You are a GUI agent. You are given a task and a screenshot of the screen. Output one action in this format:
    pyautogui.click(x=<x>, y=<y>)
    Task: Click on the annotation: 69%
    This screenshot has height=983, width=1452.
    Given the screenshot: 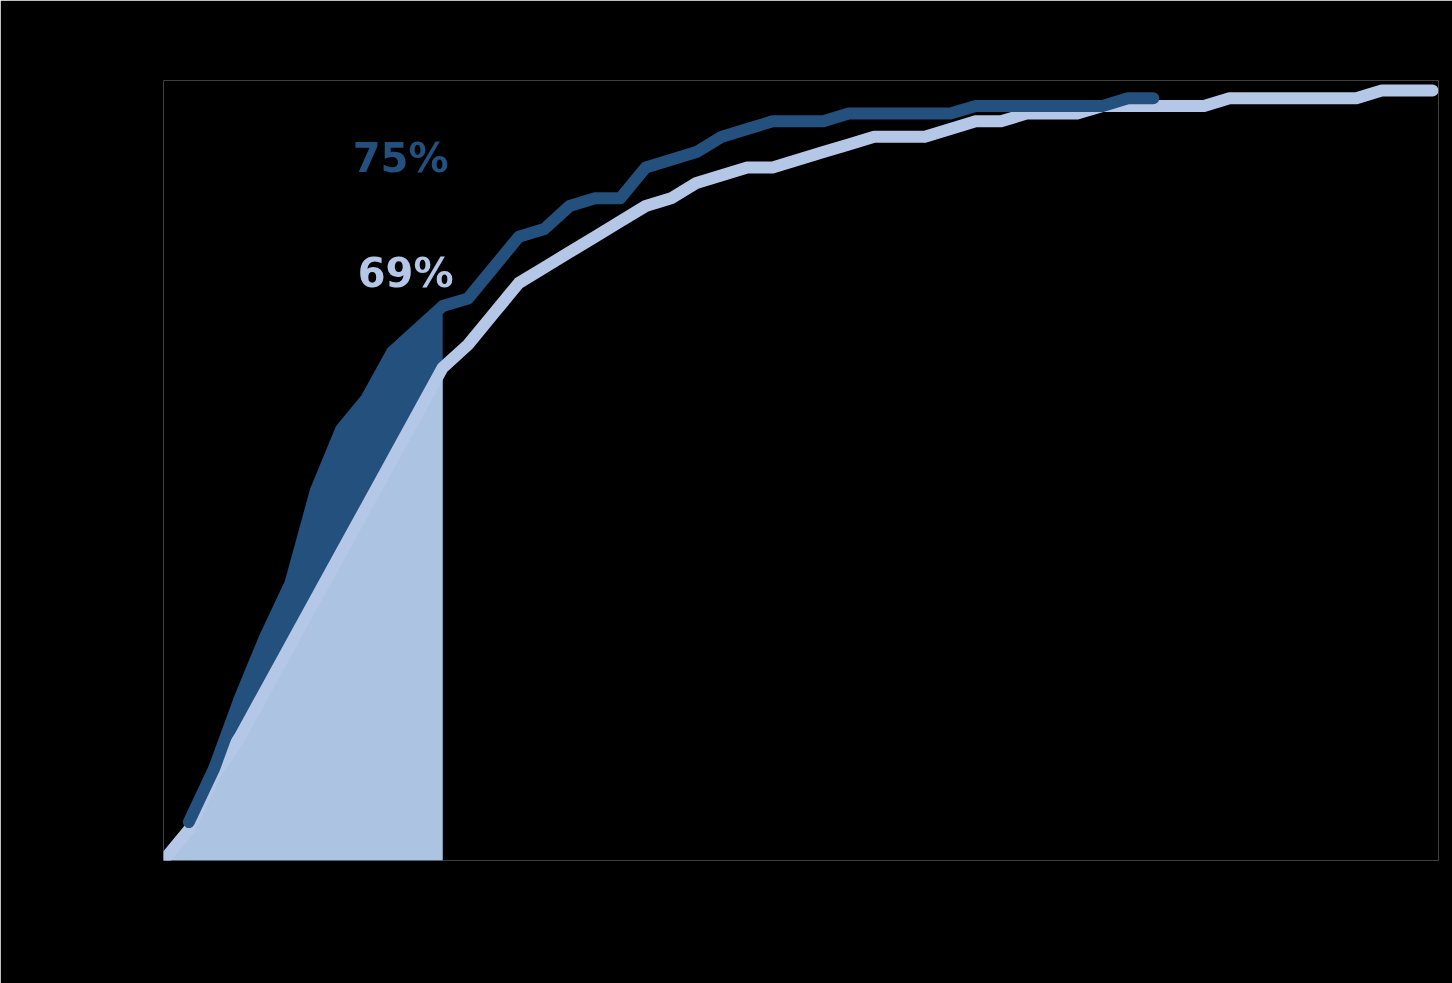 What is the action you would take?
    pyautogui.click(x=405, y=272)
    